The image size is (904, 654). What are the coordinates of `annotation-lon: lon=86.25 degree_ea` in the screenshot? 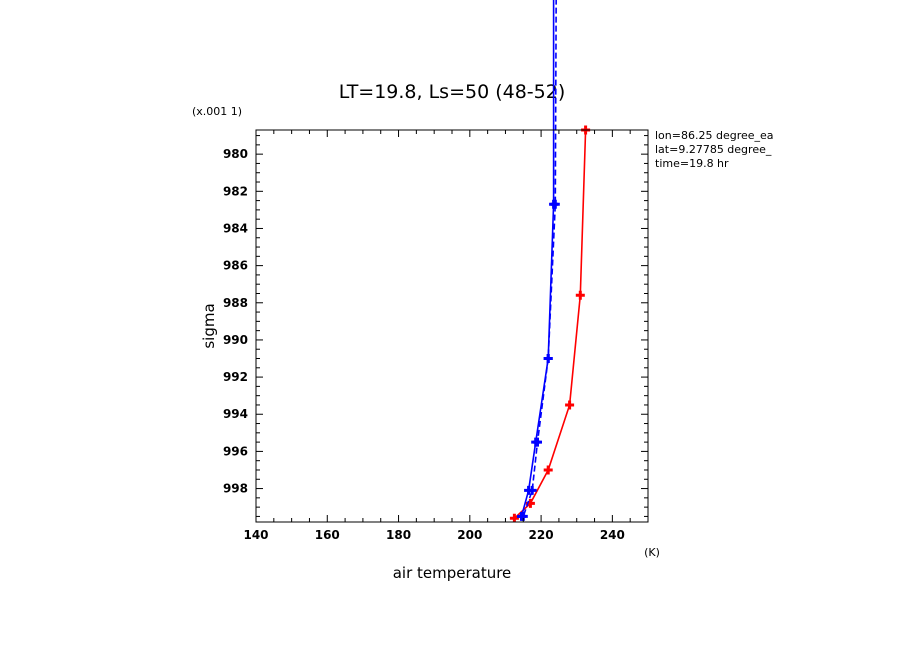 It's located at (714, 135).